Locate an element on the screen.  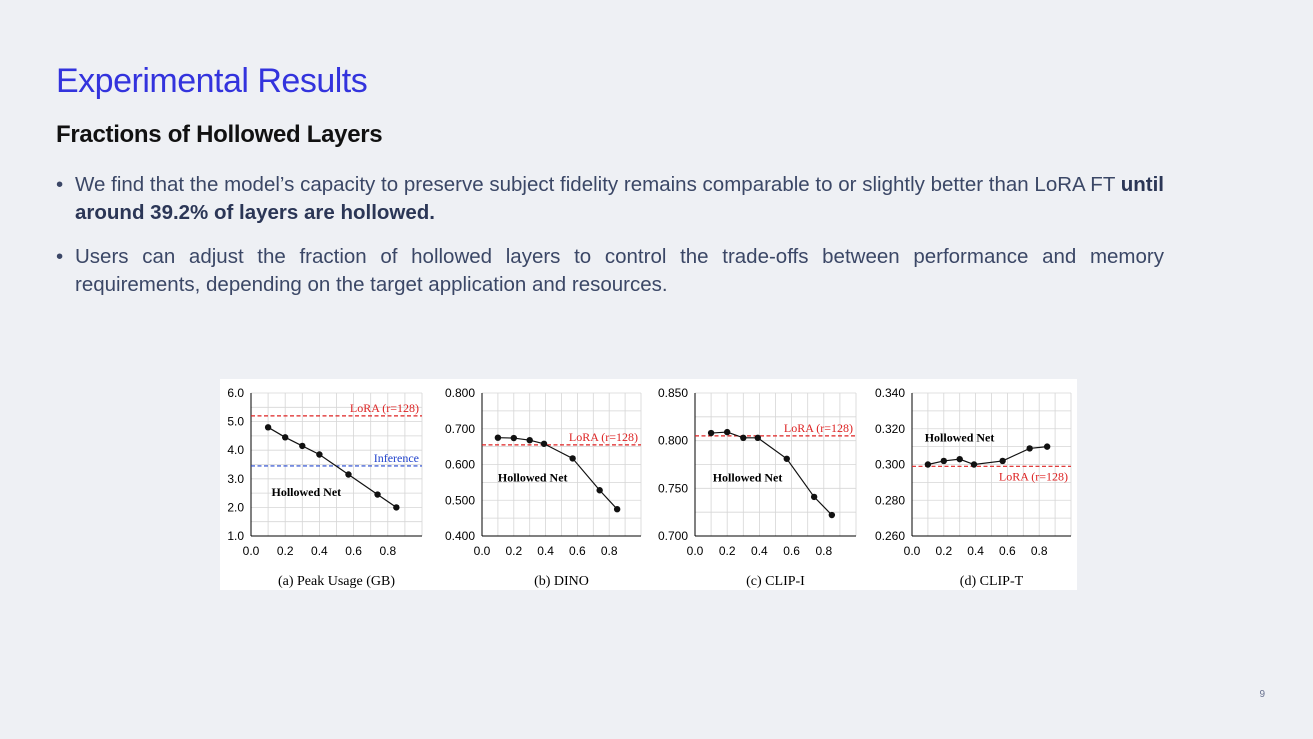
y-tick-label: 0.500 is located at coordinates (460, 500).